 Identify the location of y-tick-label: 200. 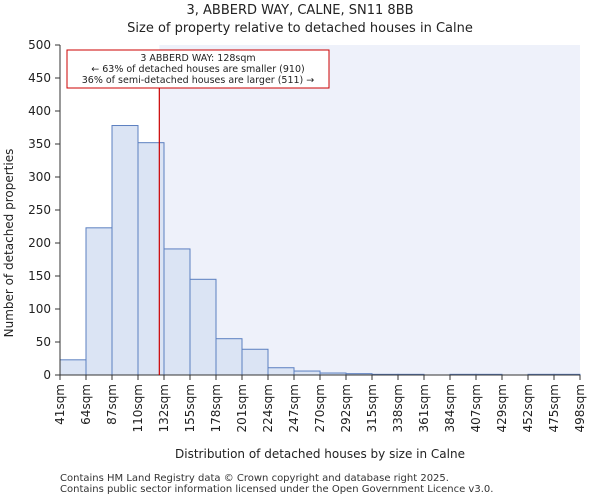
(39, 243).